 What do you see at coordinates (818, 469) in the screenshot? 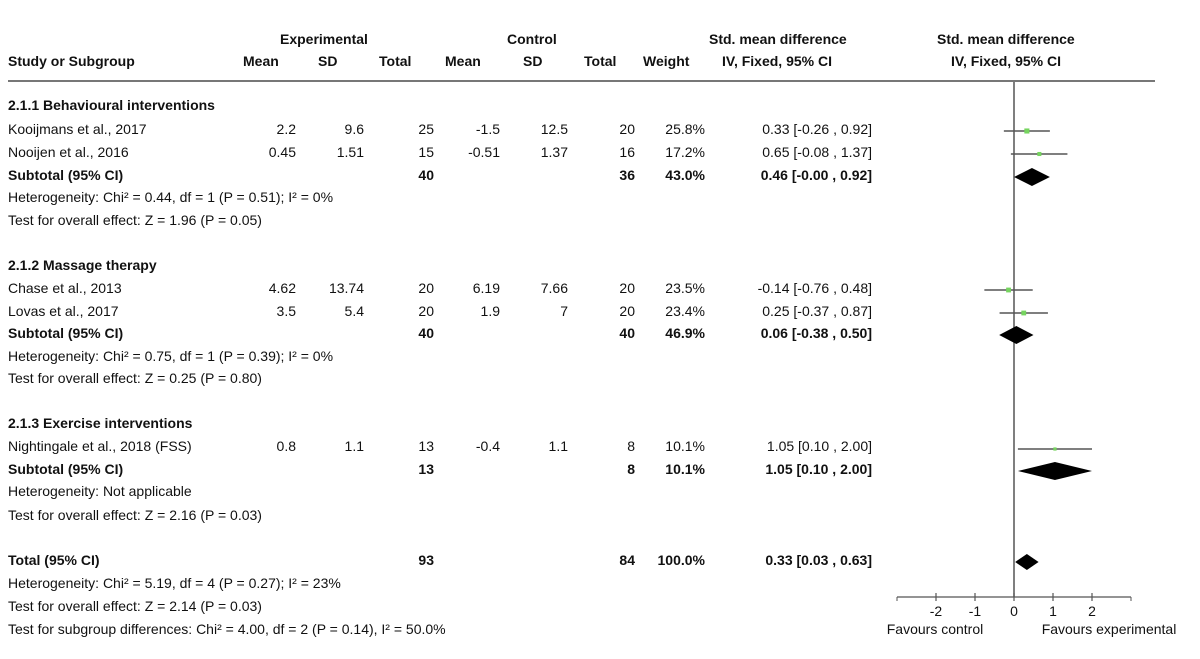
I see `subtotal-ci: 1.05 [0.10 , 2.00]` at bounding box center [818, 469].